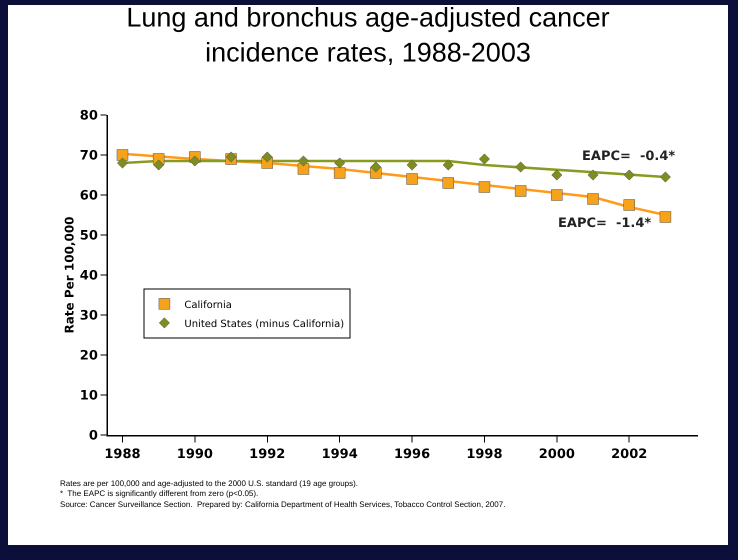  I want to click on y-tick-label: 70, so click(89, 156).